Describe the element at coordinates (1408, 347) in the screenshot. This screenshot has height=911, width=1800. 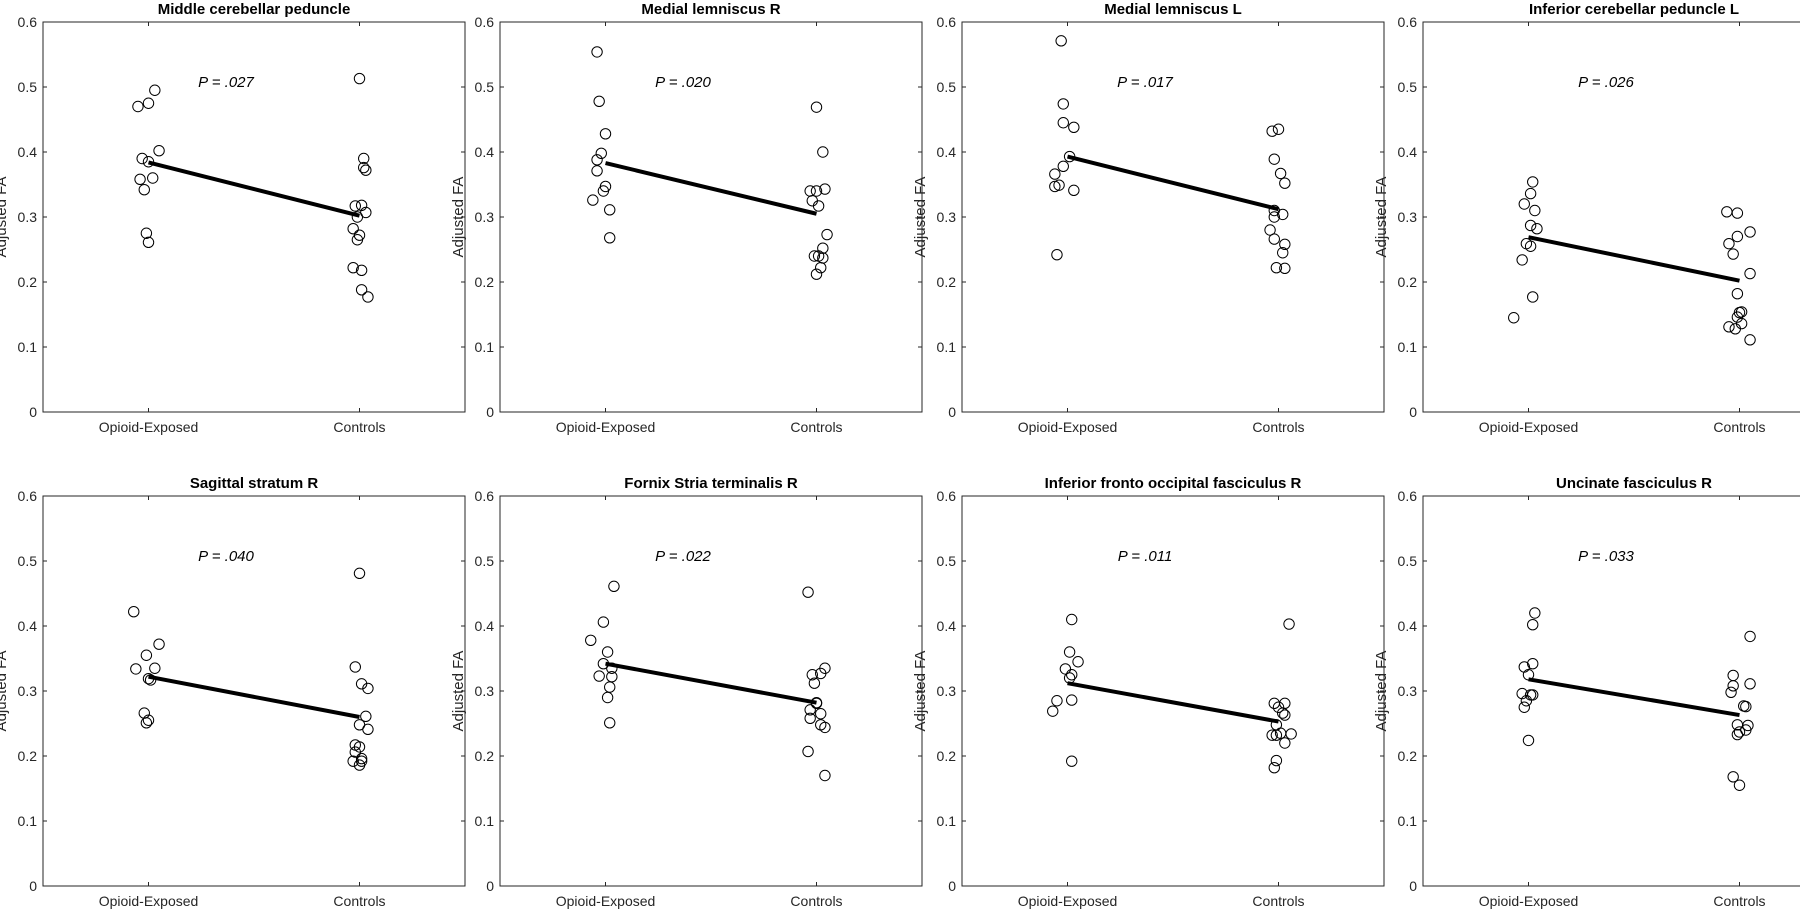
I see `y-tick-label: 0.1` at that location.